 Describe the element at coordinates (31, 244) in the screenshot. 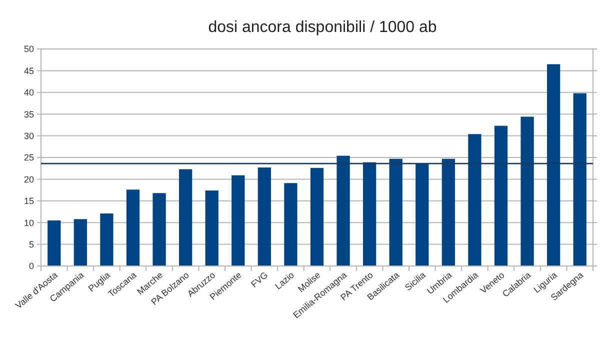

I see `y-tick-label: 5` at that location.